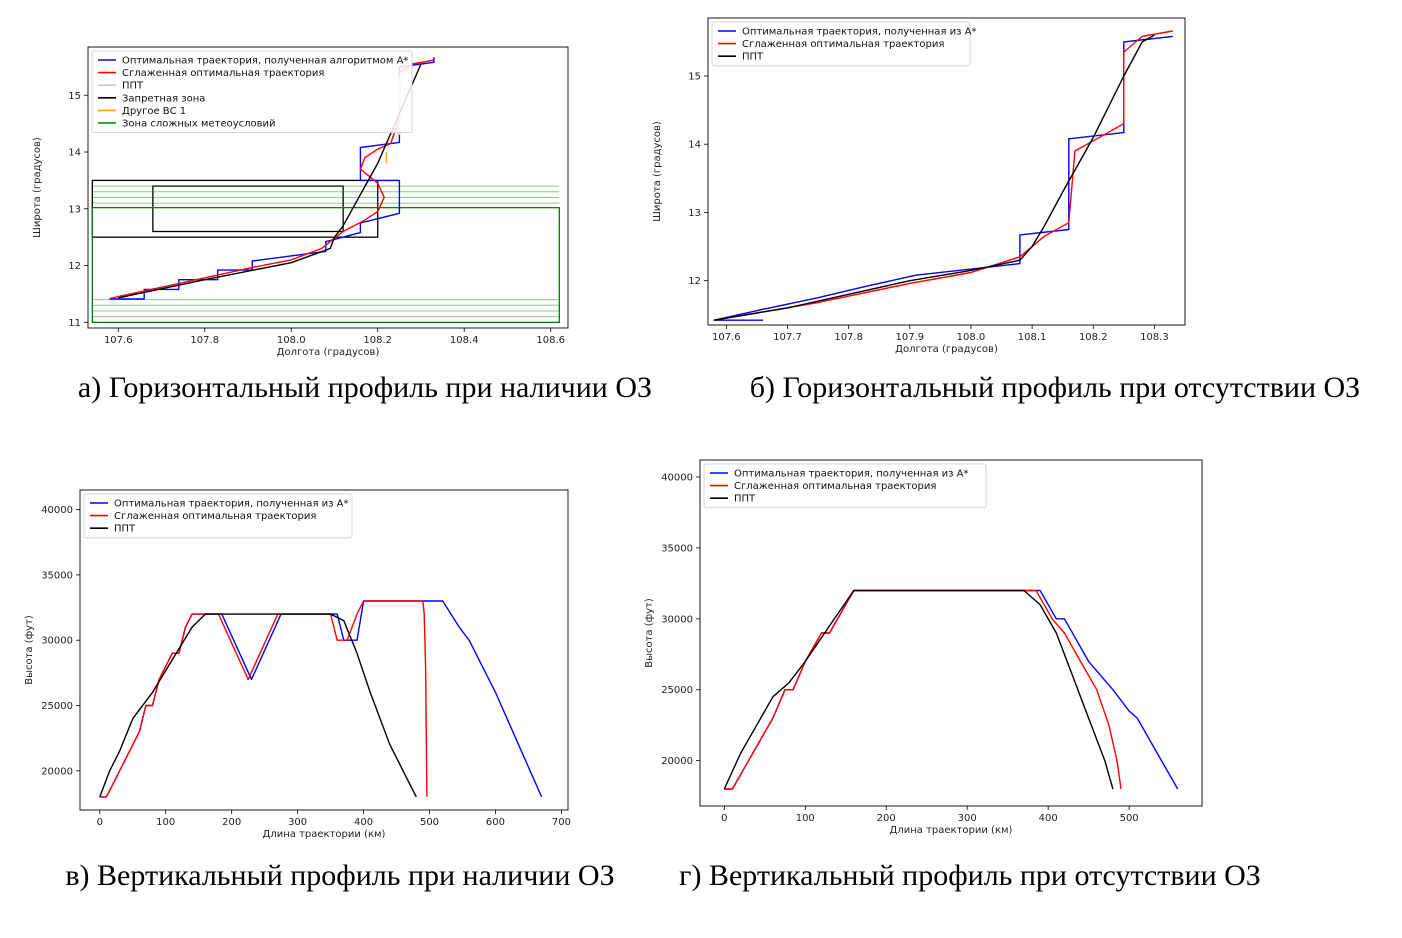 This screenshot has width=1402, height=938. I want to click on x-tick-label: 600, so click(495, 822).